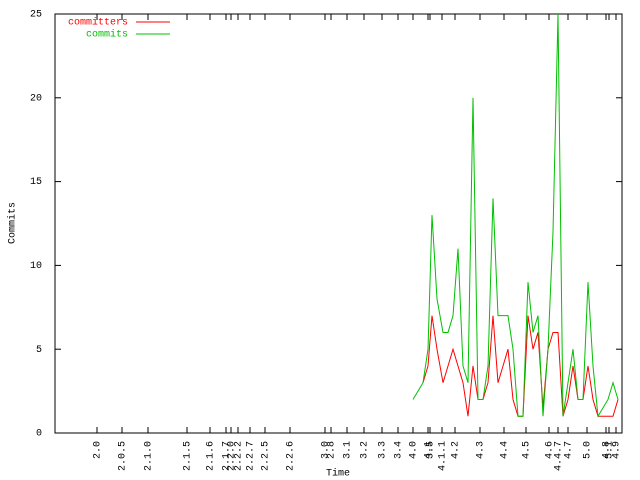 Image resolution: width=640 pixels, height=480 pixels. What do you see at coordinates (39, 350) in the screenshot?
I see `y-tick-label: 5` at bounding box center [39, 350].